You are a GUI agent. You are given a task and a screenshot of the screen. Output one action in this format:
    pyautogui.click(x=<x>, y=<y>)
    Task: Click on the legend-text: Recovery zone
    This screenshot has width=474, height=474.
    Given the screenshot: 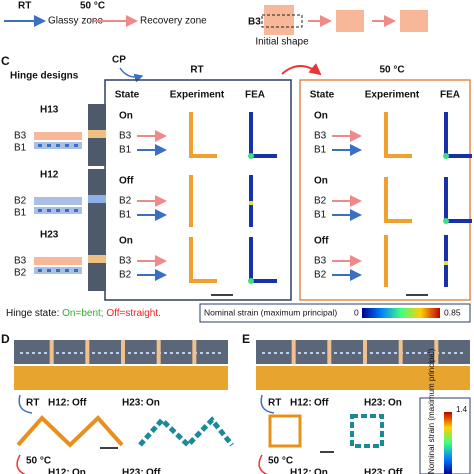 What is the action you would take?
    pyautogui.click(x=173, y=21)
    